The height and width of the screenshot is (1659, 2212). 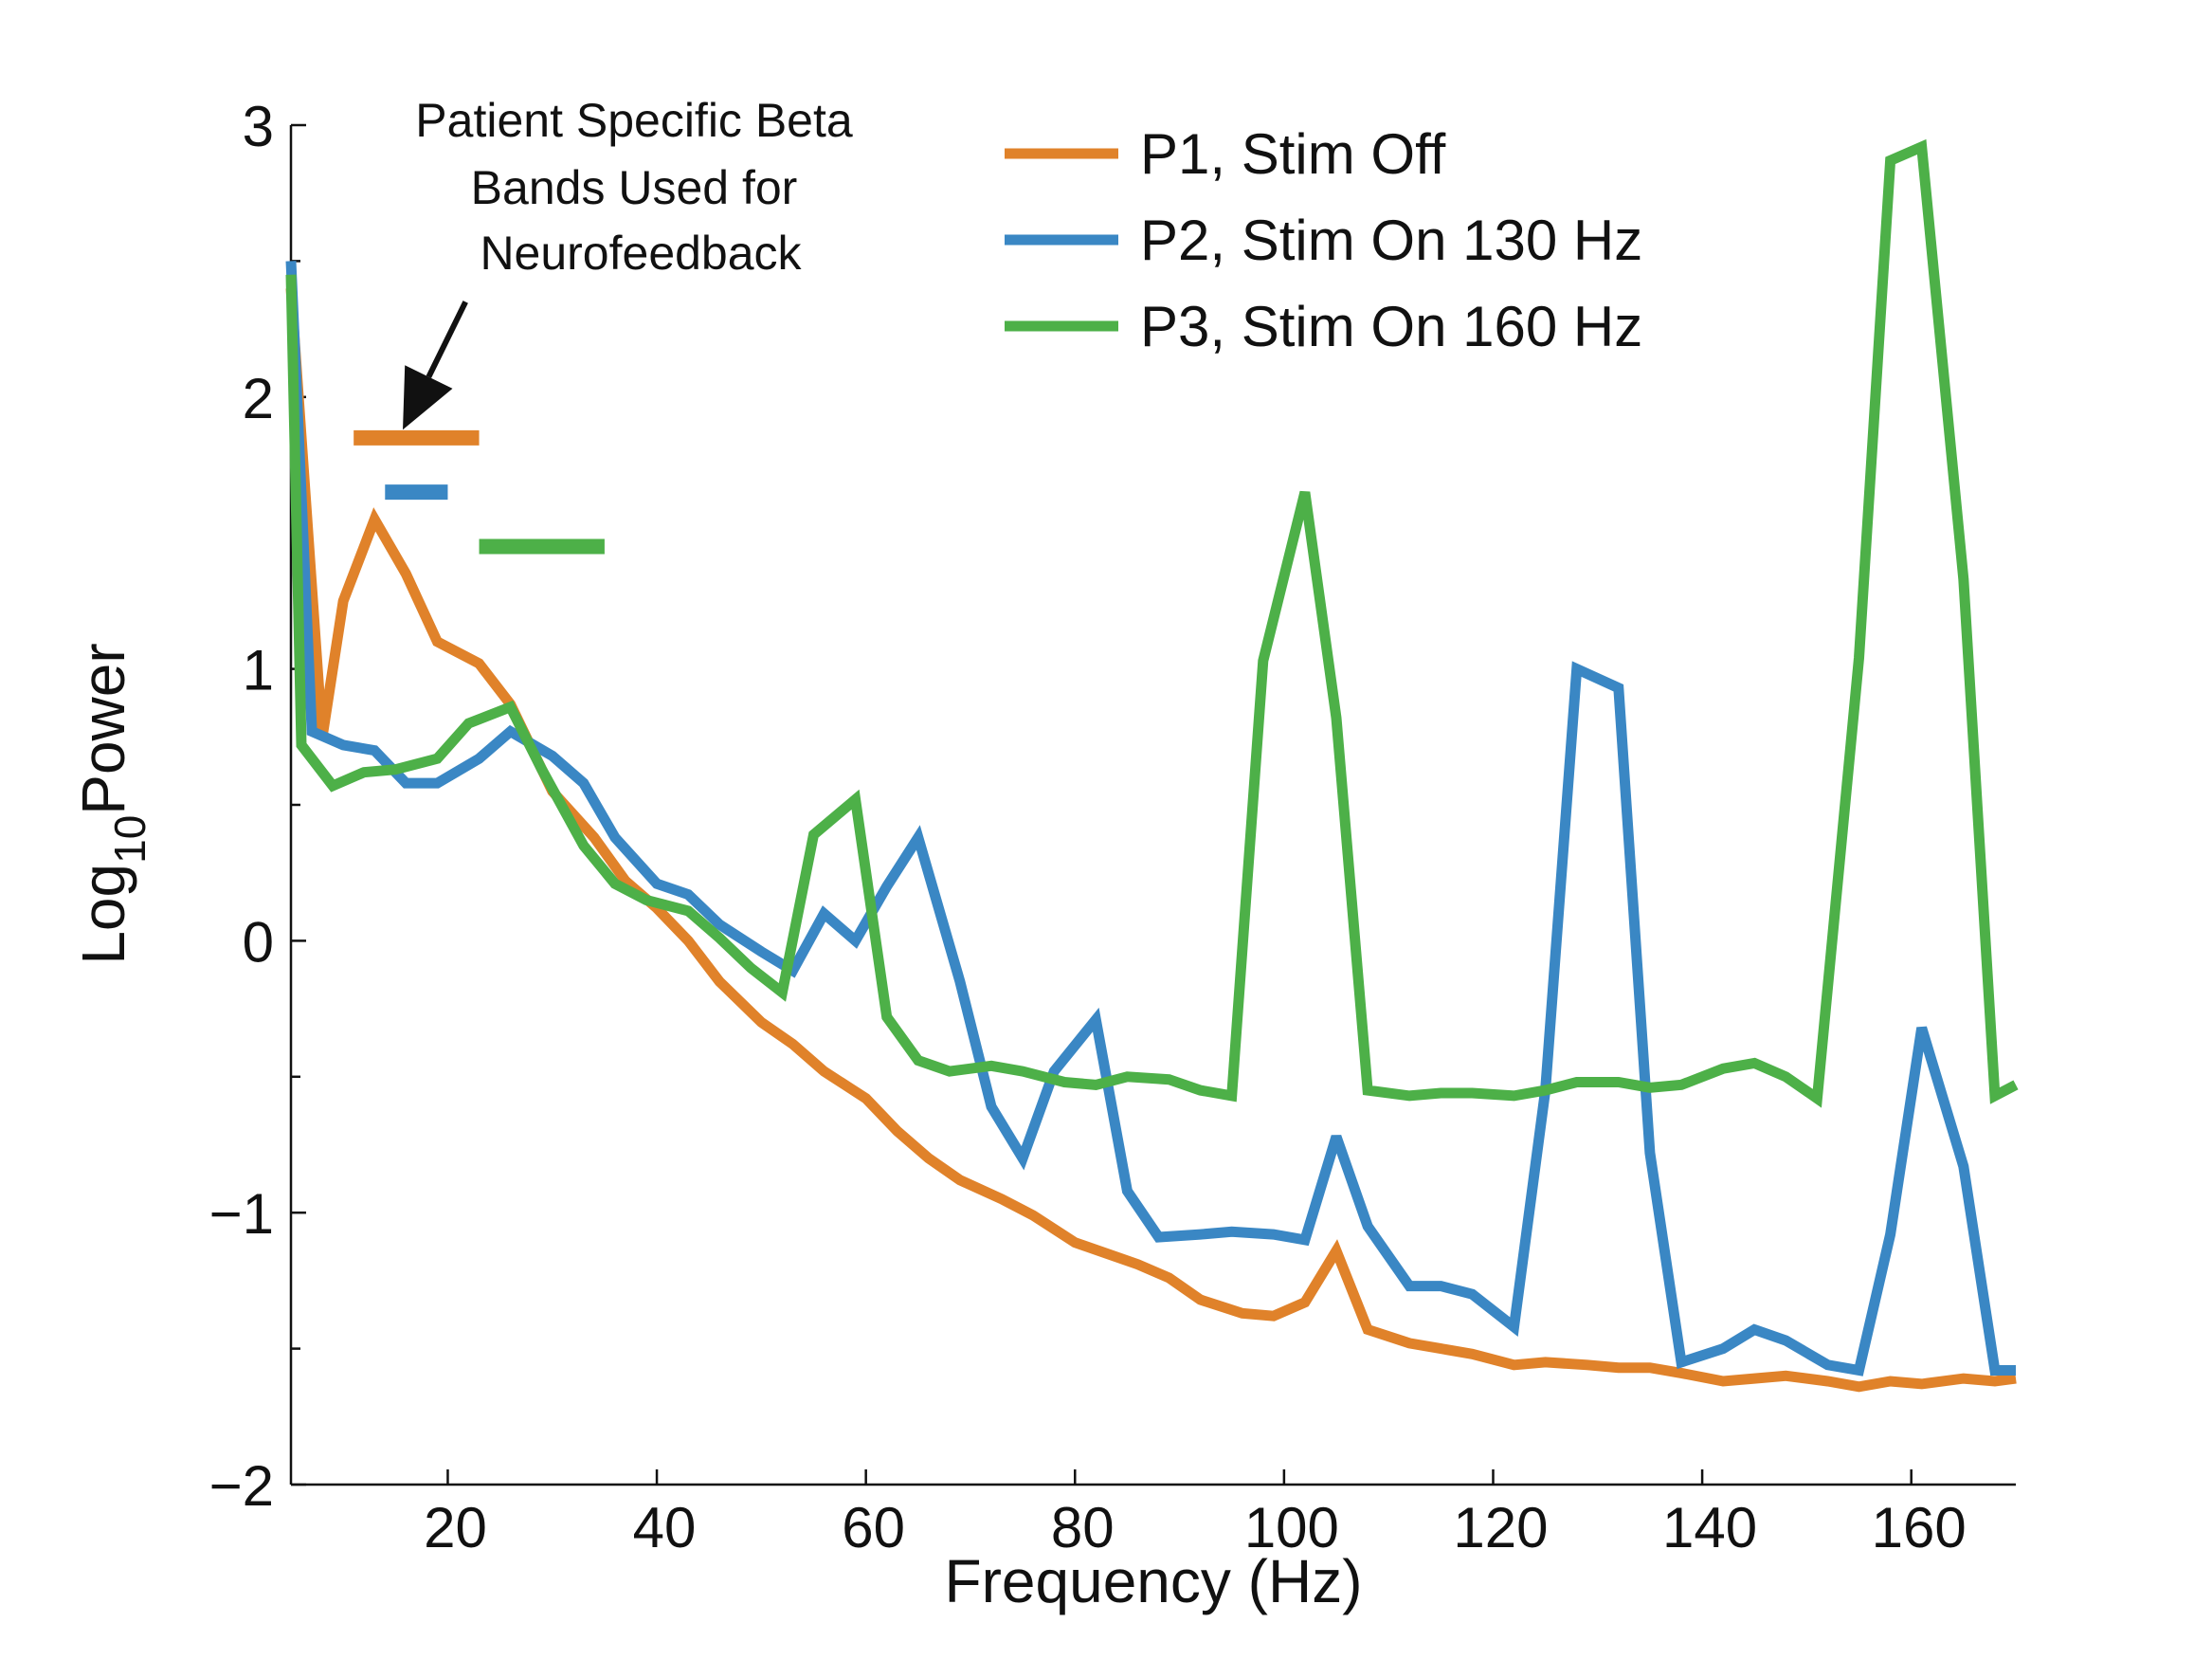 I want to click on y-tick-label: −2, so click(x=242, y=1486).